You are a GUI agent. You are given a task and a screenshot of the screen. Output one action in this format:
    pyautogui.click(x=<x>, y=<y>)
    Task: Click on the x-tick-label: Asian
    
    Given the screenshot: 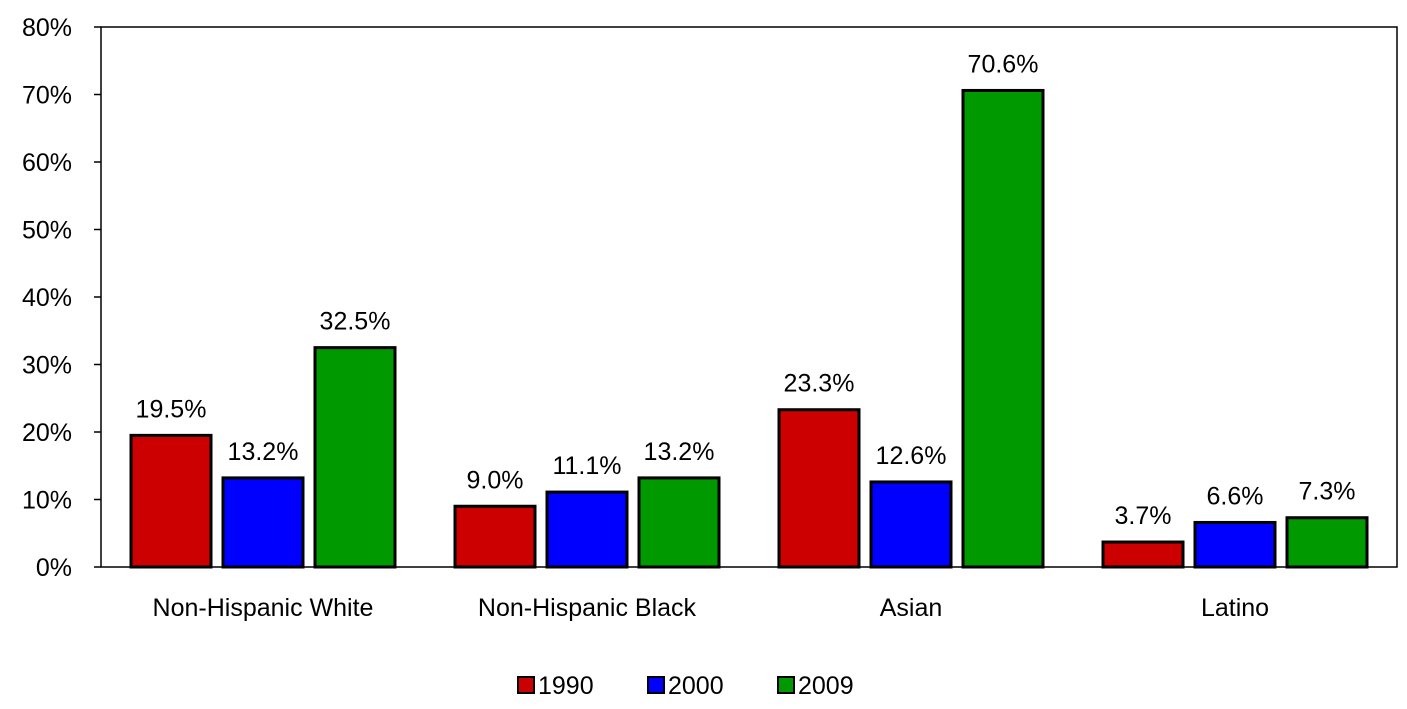 What is the action you would take?
    pyautogui.click(x=911, y=608)
    